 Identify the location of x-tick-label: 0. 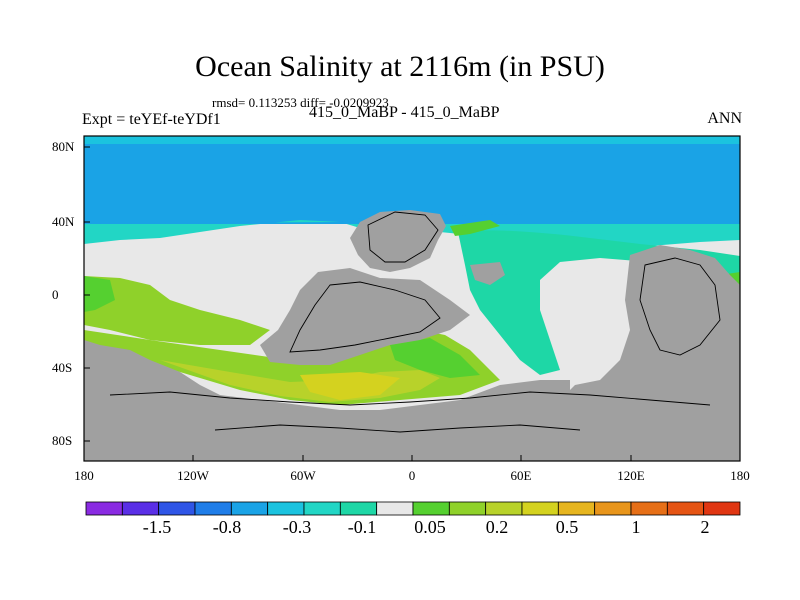
(412, 475).